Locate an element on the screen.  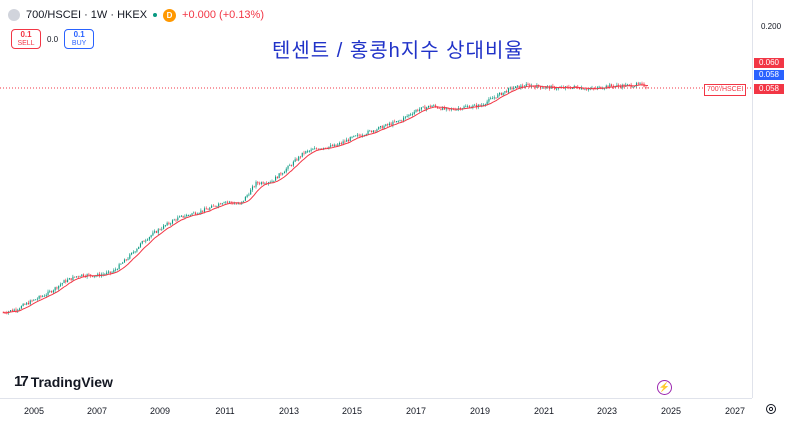
symbol-bar: 700/HSCEI · 1W · HKEX D +0.000 (+0.13%) is located at coordinates (136, 15).